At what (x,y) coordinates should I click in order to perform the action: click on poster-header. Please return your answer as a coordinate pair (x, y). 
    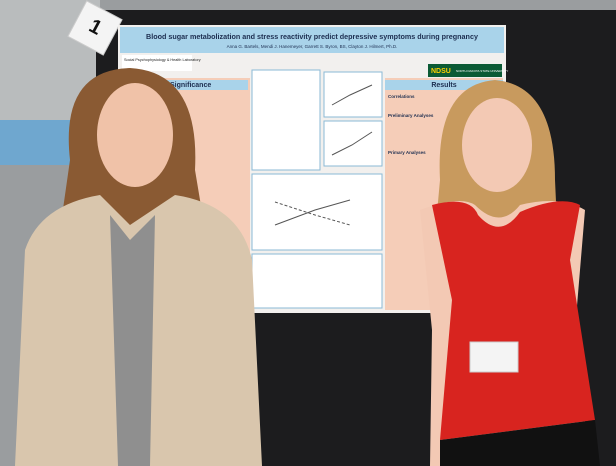
    Looking at the image, I should click on (312, 40).